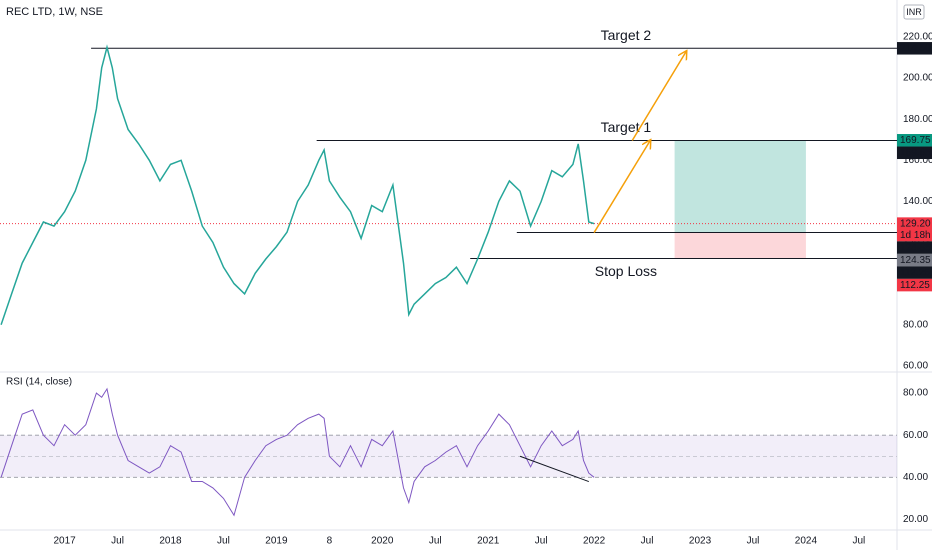 Image resolution: width=932 pixels, height=550 pixels. I want to click on price-label: 124.35, so click(915, 260).